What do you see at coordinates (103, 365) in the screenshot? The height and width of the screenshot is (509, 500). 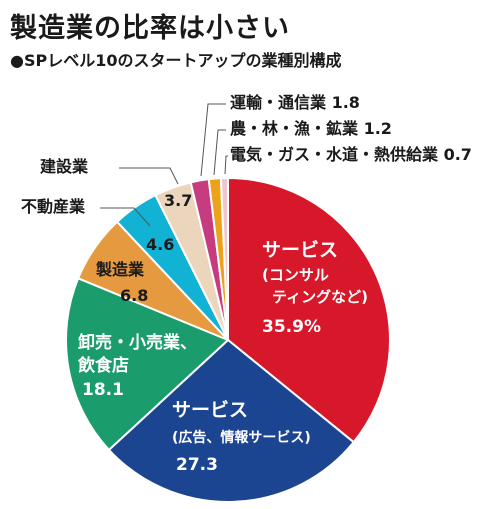 I see `slice-label: 飲食店` at bounding box center [103, 365].